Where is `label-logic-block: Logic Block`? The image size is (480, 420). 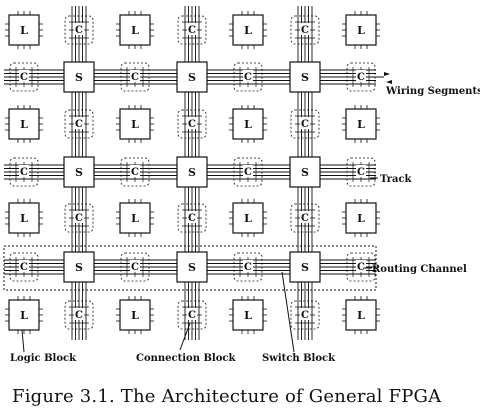 label-logic-block: Logic Block is located at coordinates (43, 358).